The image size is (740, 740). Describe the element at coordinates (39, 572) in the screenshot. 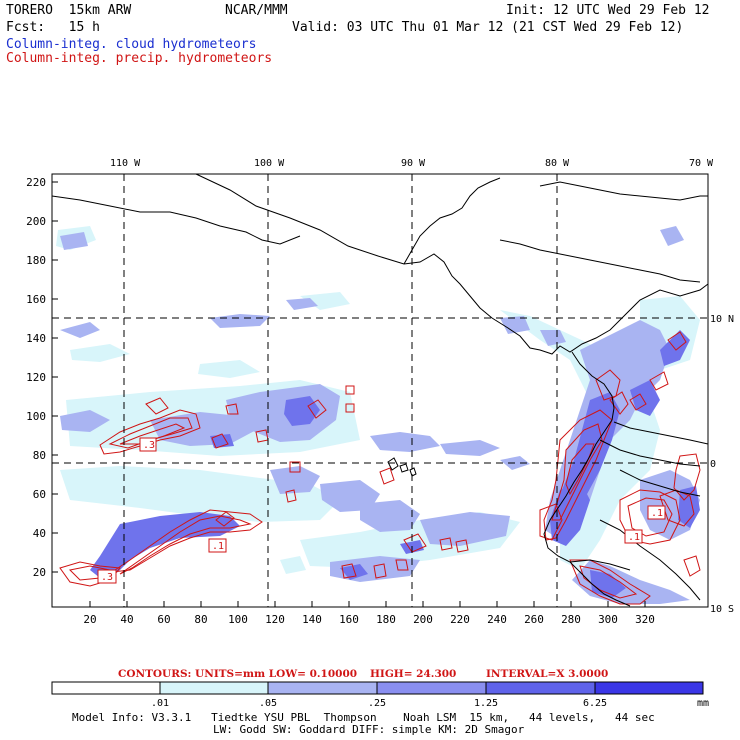

I see `y-tick-label: 20` at that location.